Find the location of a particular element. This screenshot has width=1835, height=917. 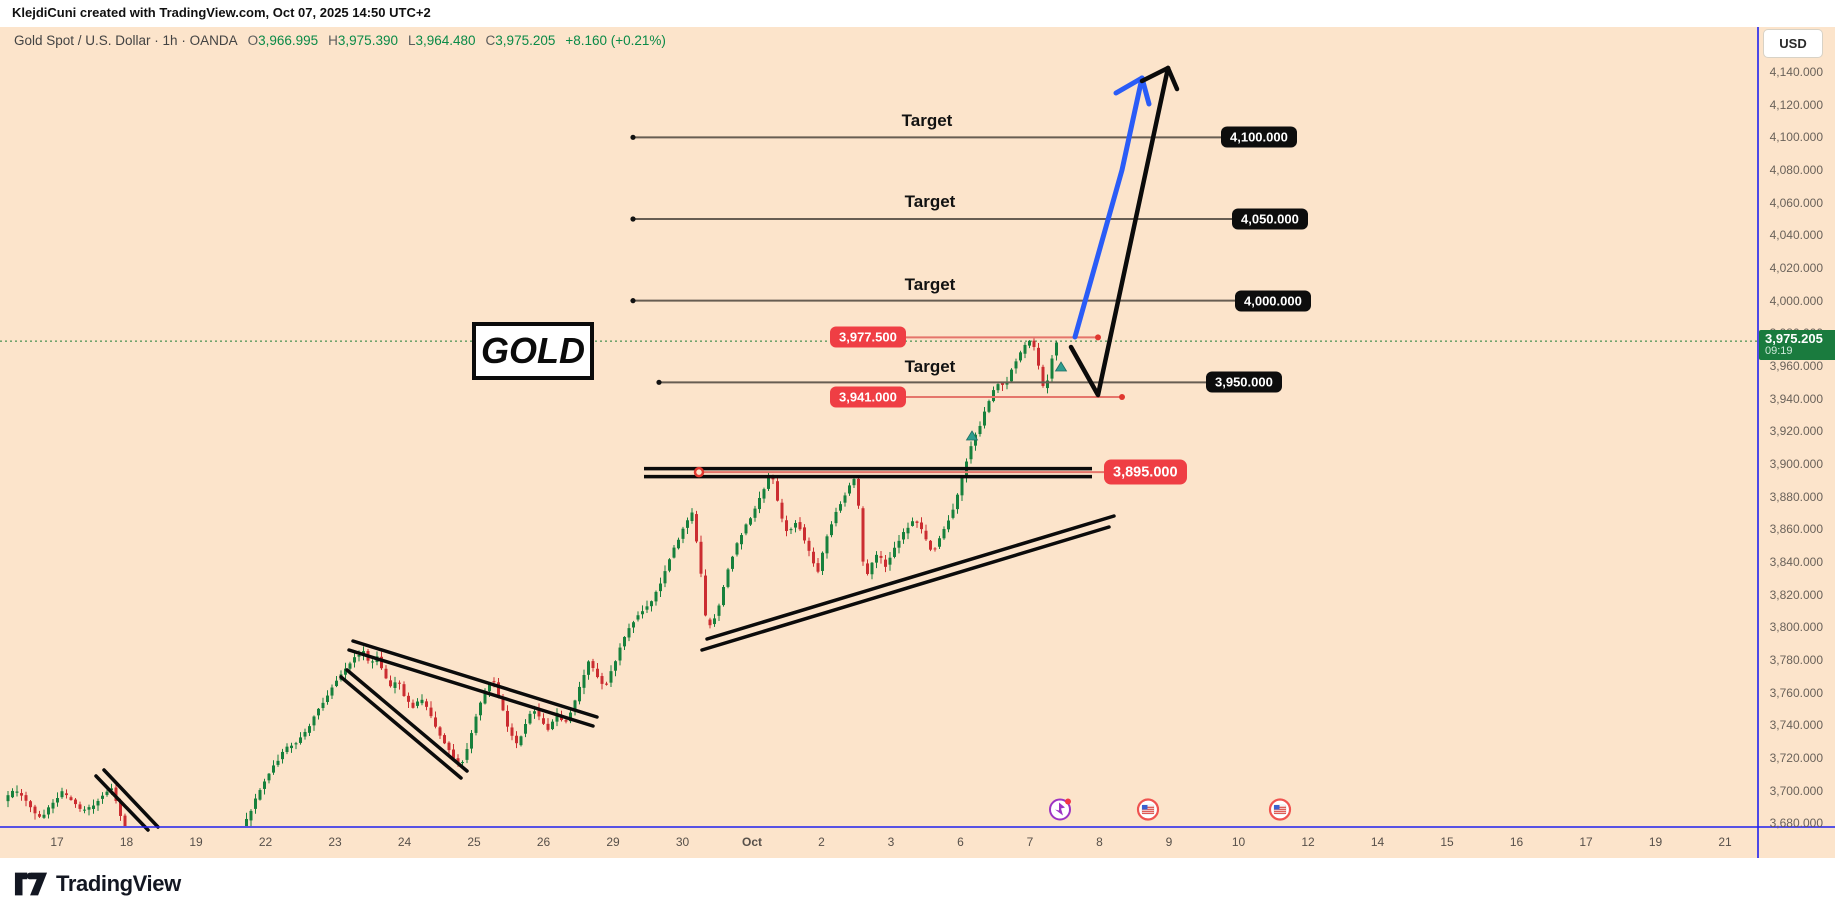

time-tick: 25 is located at coordinates (474, 842).